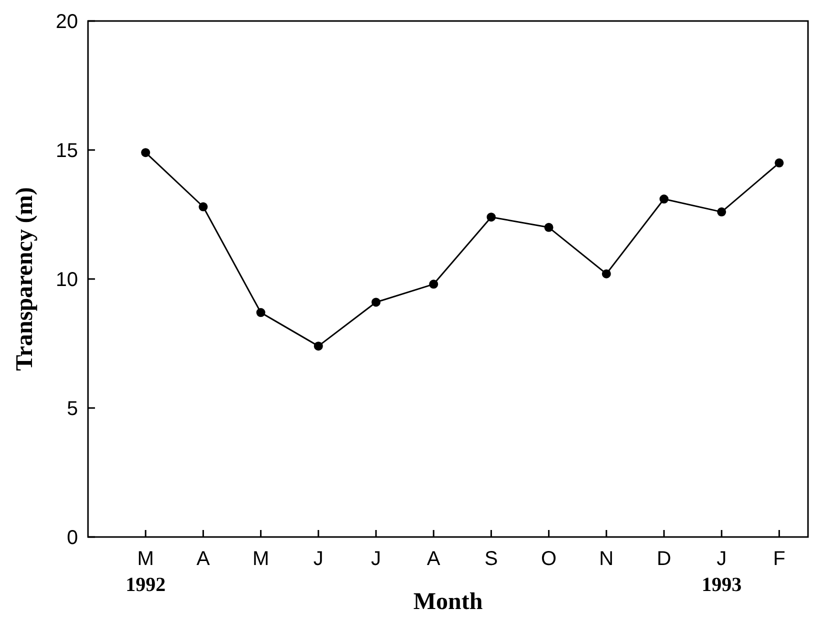 The image size is (829, 617). What do you see at coordinates (25, 279) in the screenshot?
I see `y-axis-title: Transparency (m)` at bounding box center [25, 279].